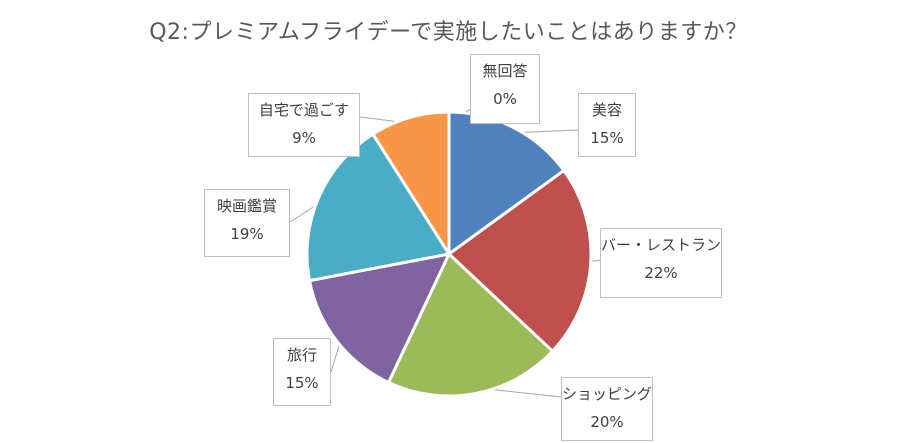  Describe the element at coordinates (246, 206) in the screenshot. I see `data-label-category: 映画鑑賞` at that location.